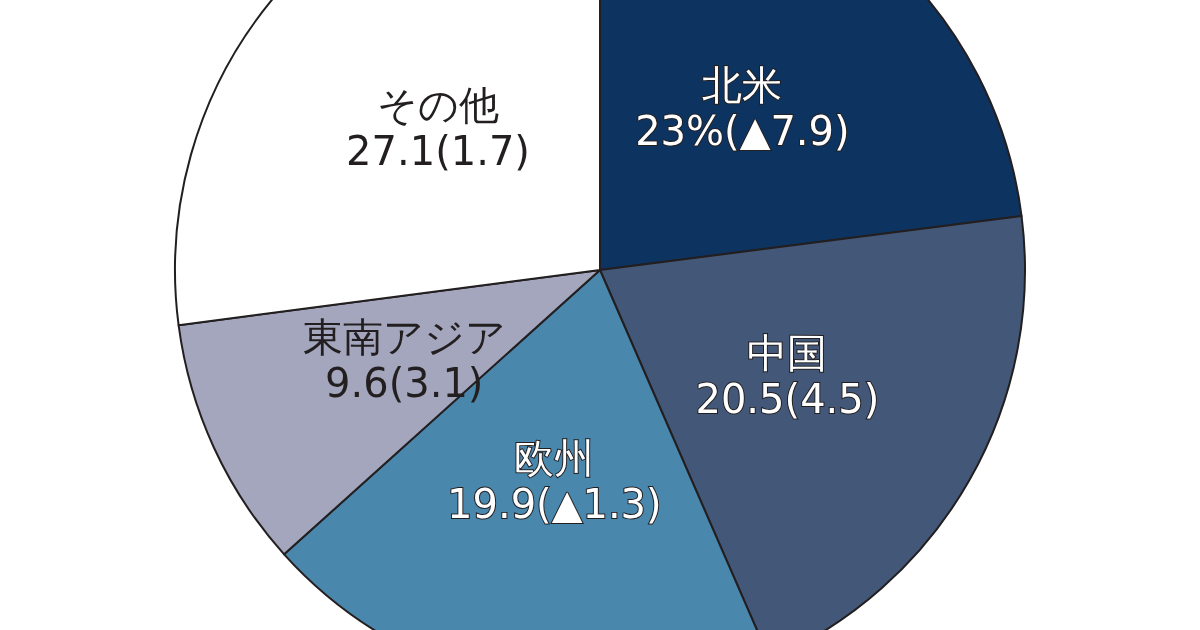 The image size is (1200, 630). Describe the element at coordinates (438, 150) in the screenshot. I see `data-label: 27.1(1.7)` at that location.